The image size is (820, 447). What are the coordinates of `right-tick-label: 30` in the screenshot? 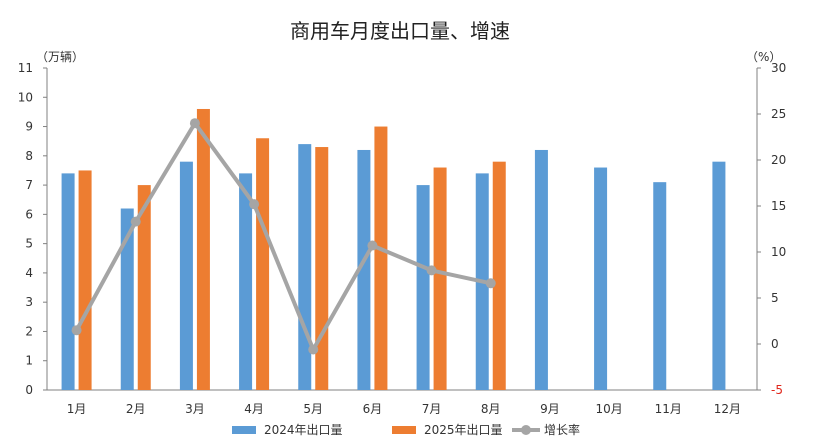 It's located at (778, 68).